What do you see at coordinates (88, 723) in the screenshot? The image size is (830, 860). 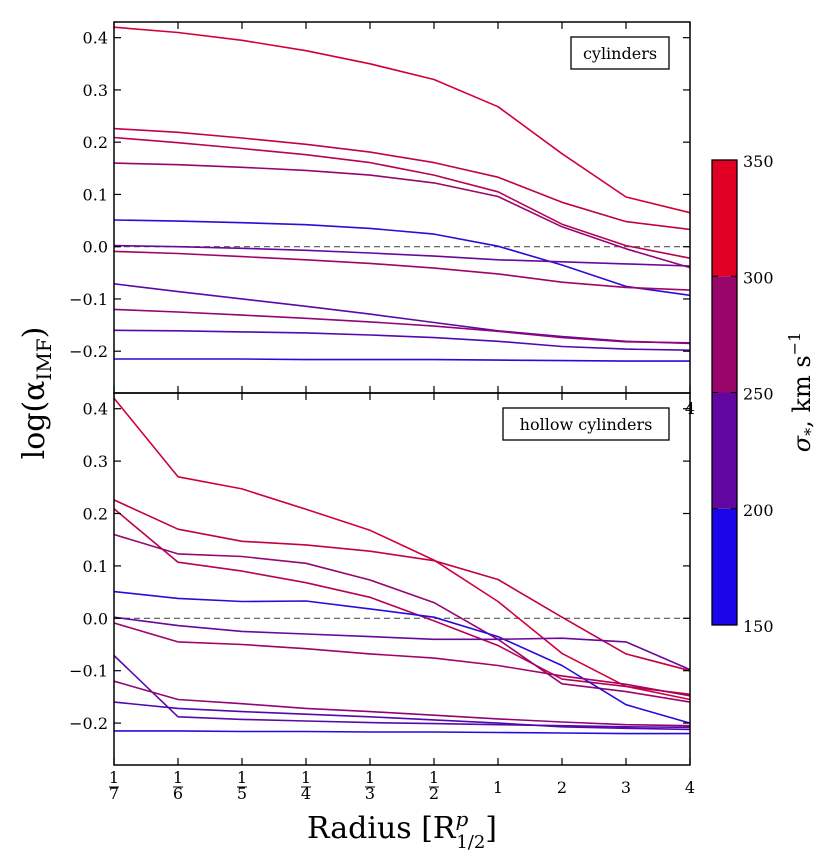 I see `y-tick-label-bottom-0: −0.2` at bounding box center [88, 723].